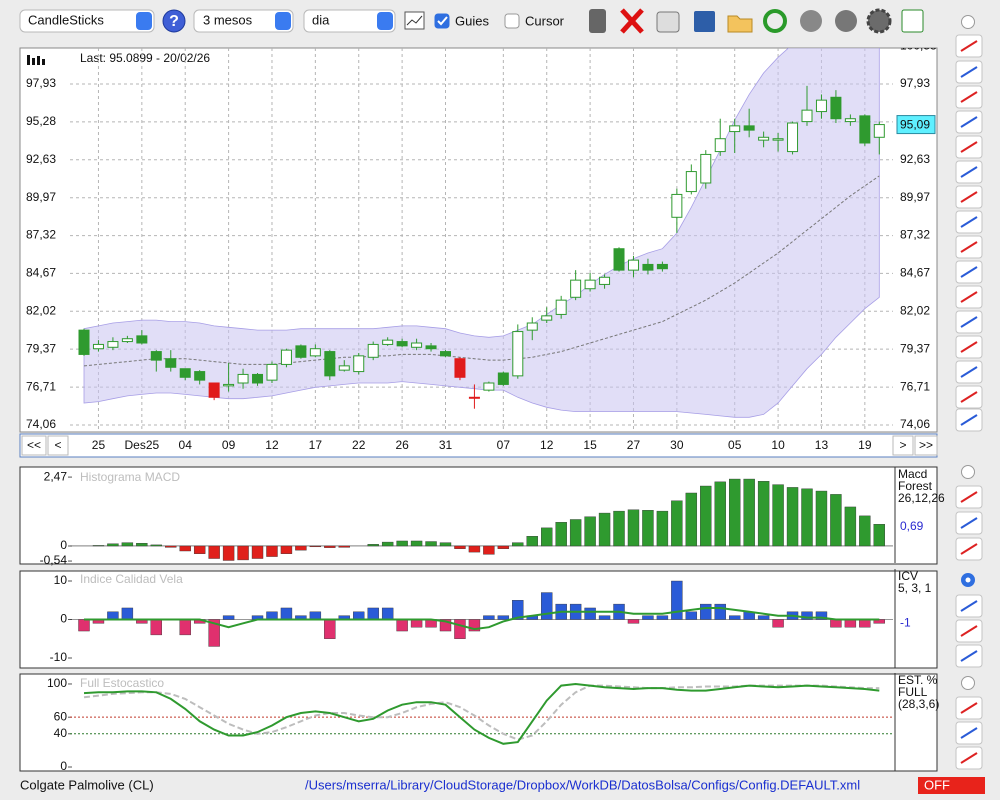  I want to click on calendar-icon, so click(912, 21).